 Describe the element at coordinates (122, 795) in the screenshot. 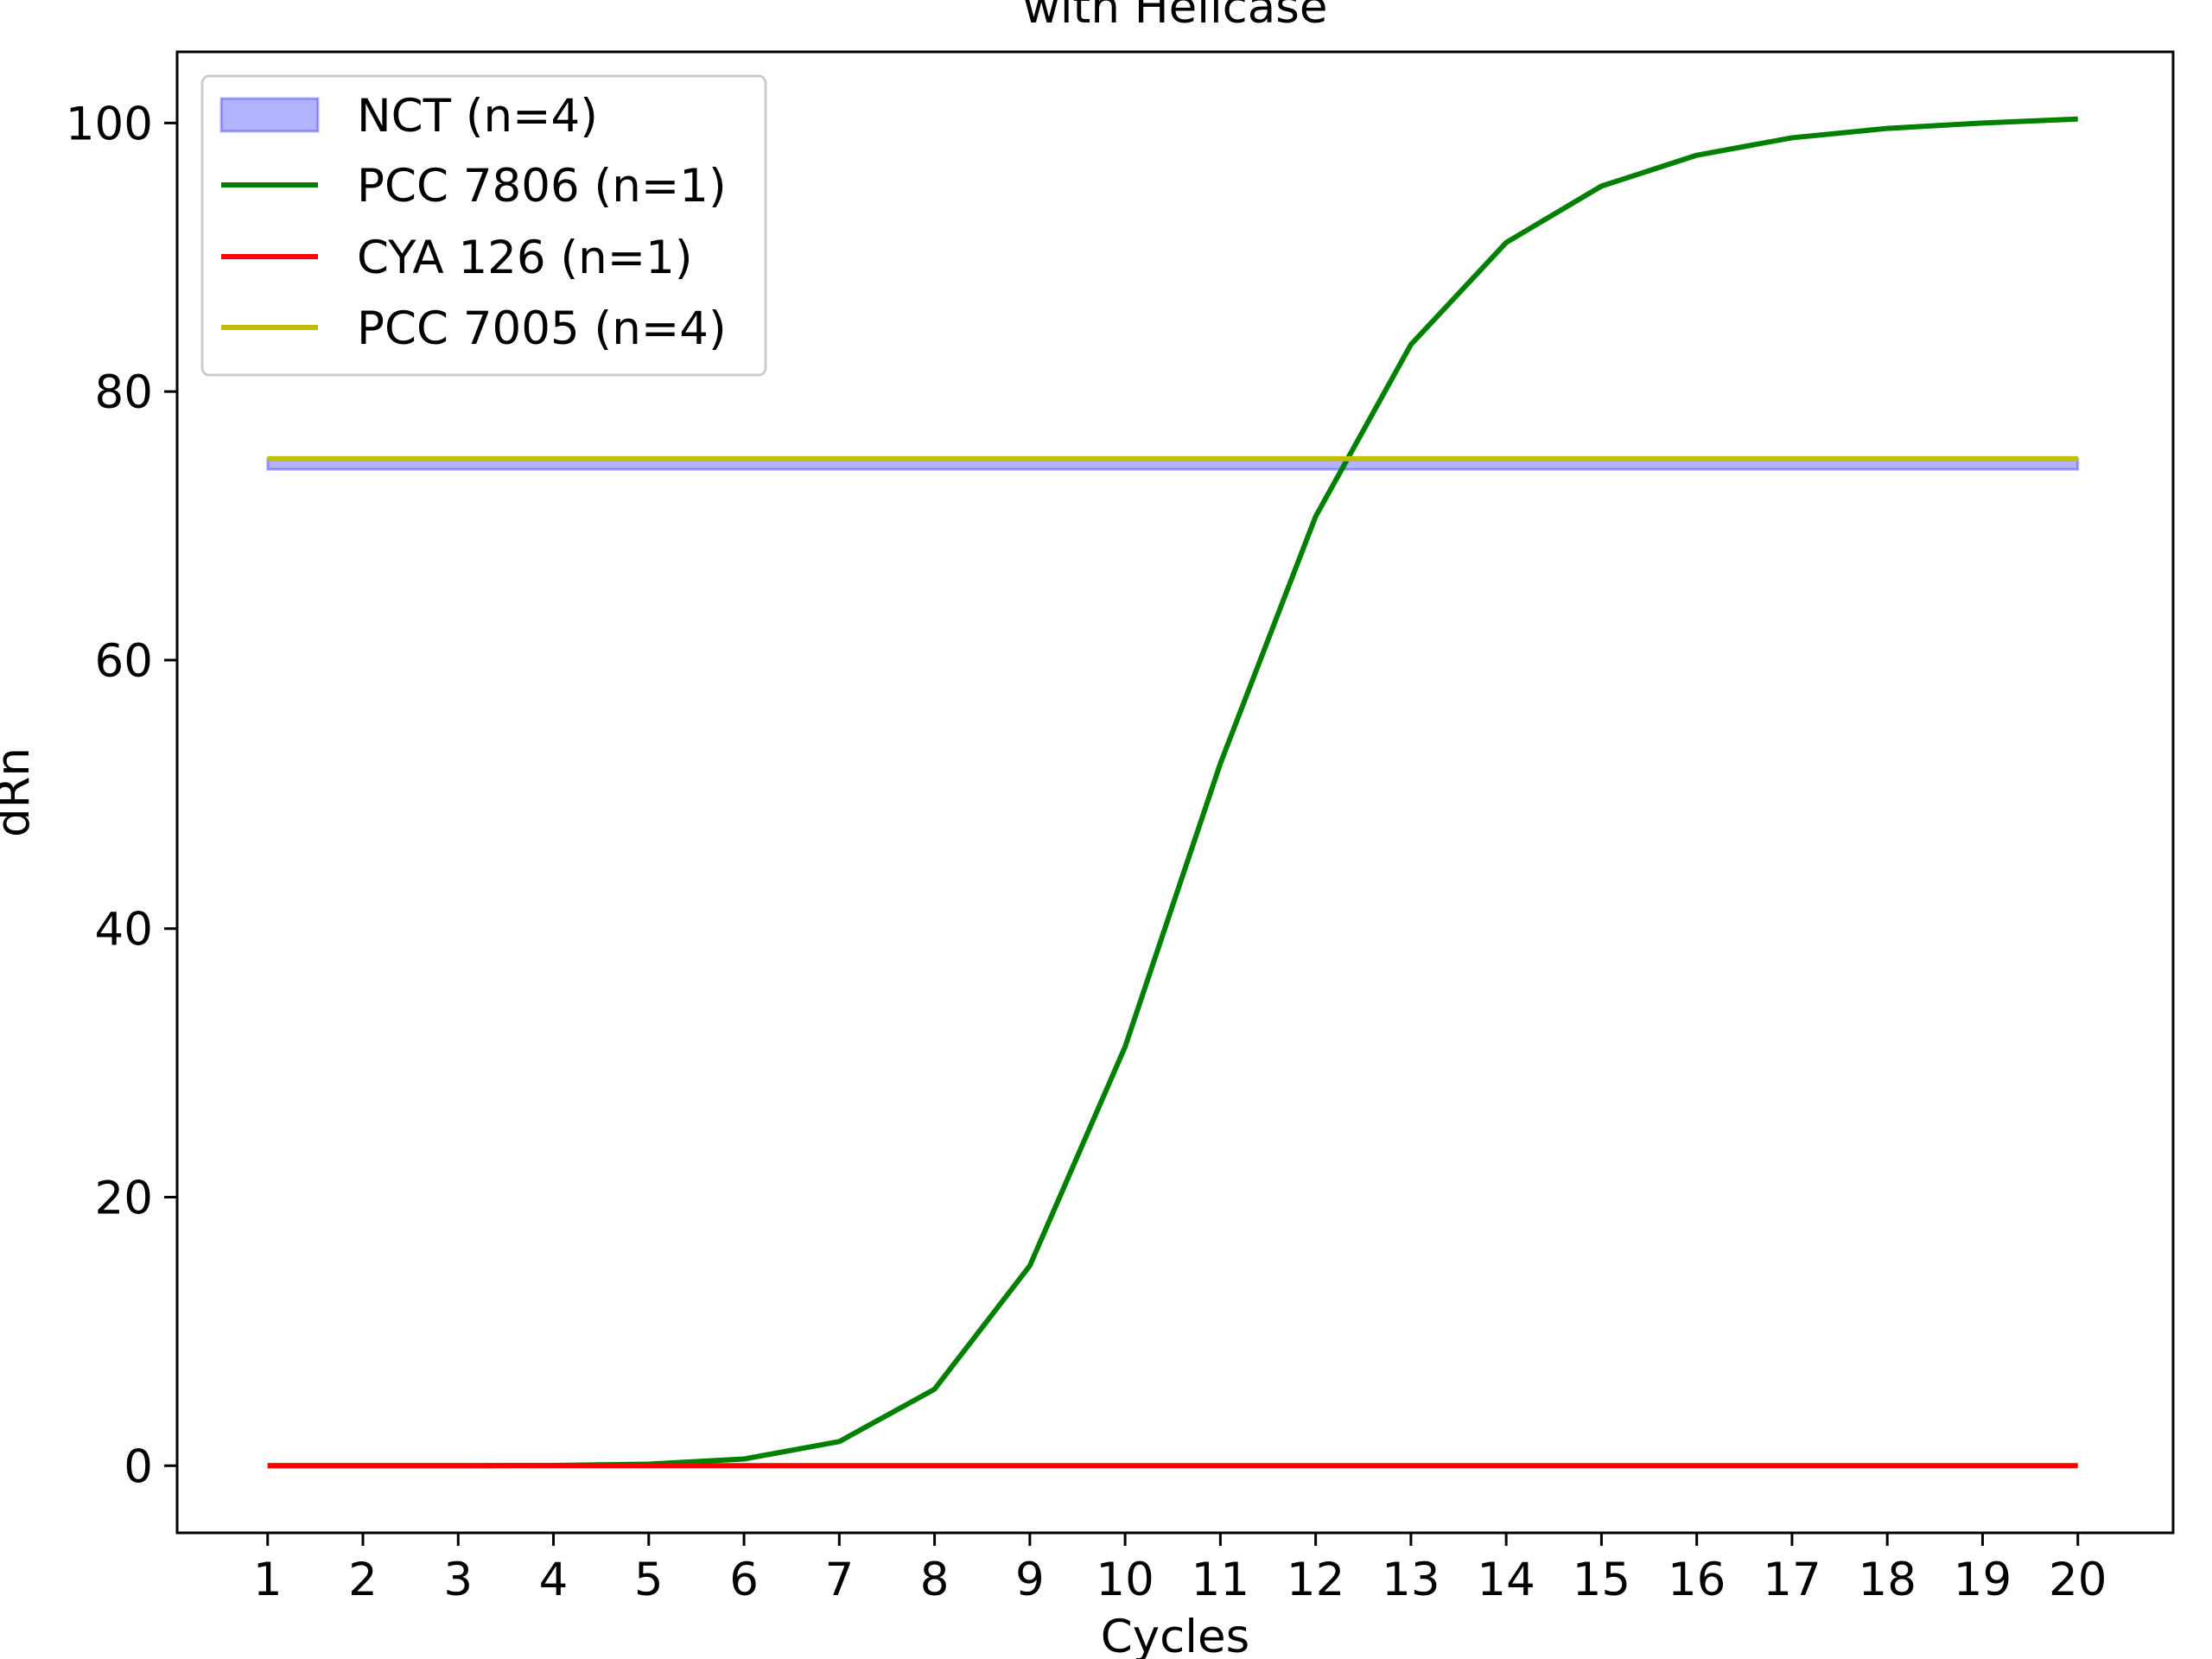

I see `y-axis-ticks: 0 20 40 60 80 100` at that location.